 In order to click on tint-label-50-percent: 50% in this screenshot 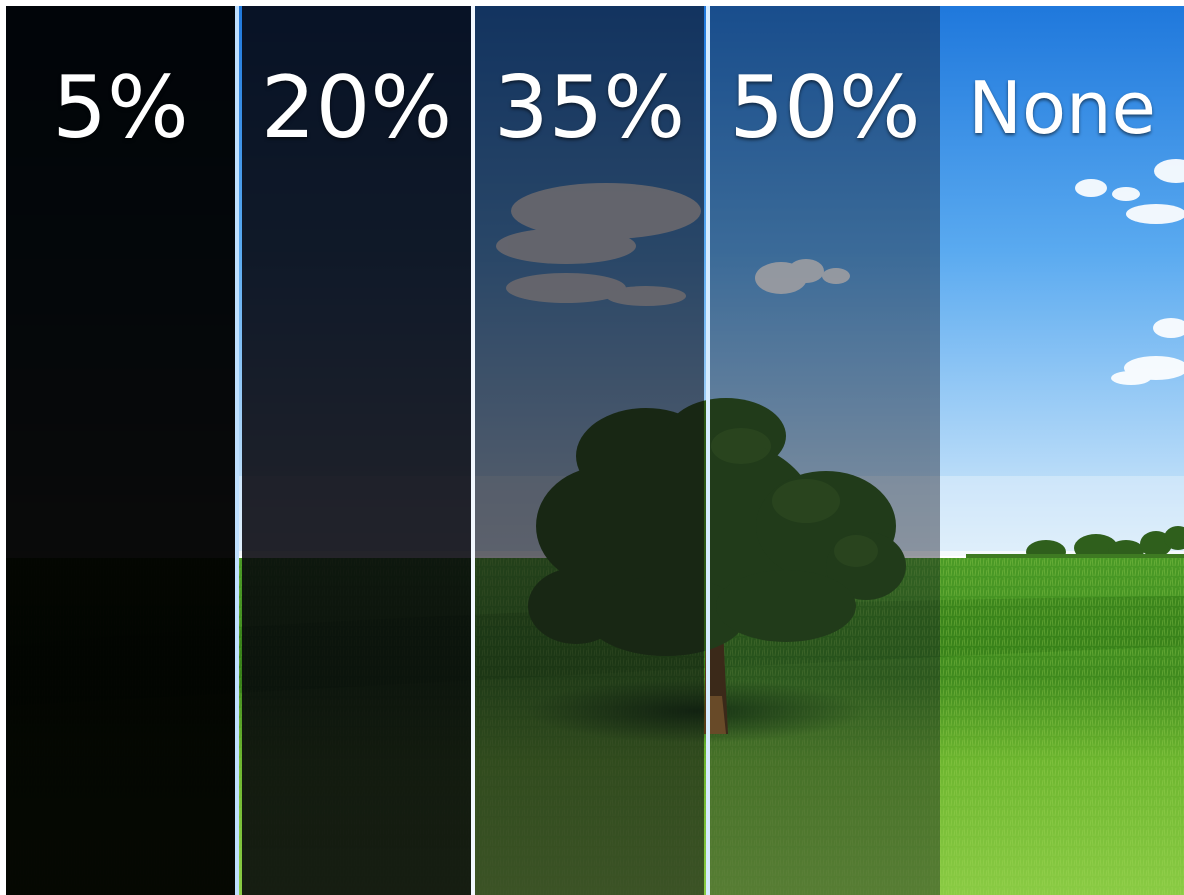, I will do `click(825, 108)`.